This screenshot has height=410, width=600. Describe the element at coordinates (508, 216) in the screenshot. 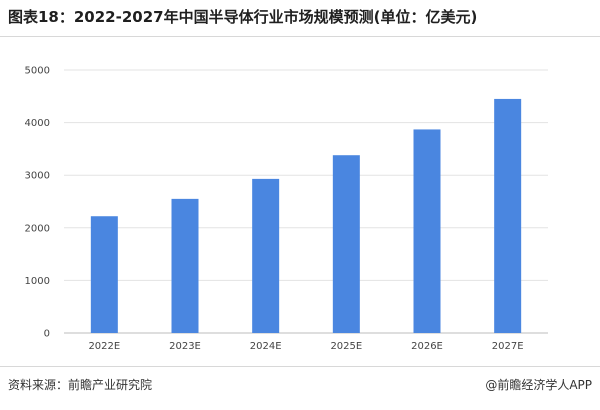

I see `bar-2027E` at that location.